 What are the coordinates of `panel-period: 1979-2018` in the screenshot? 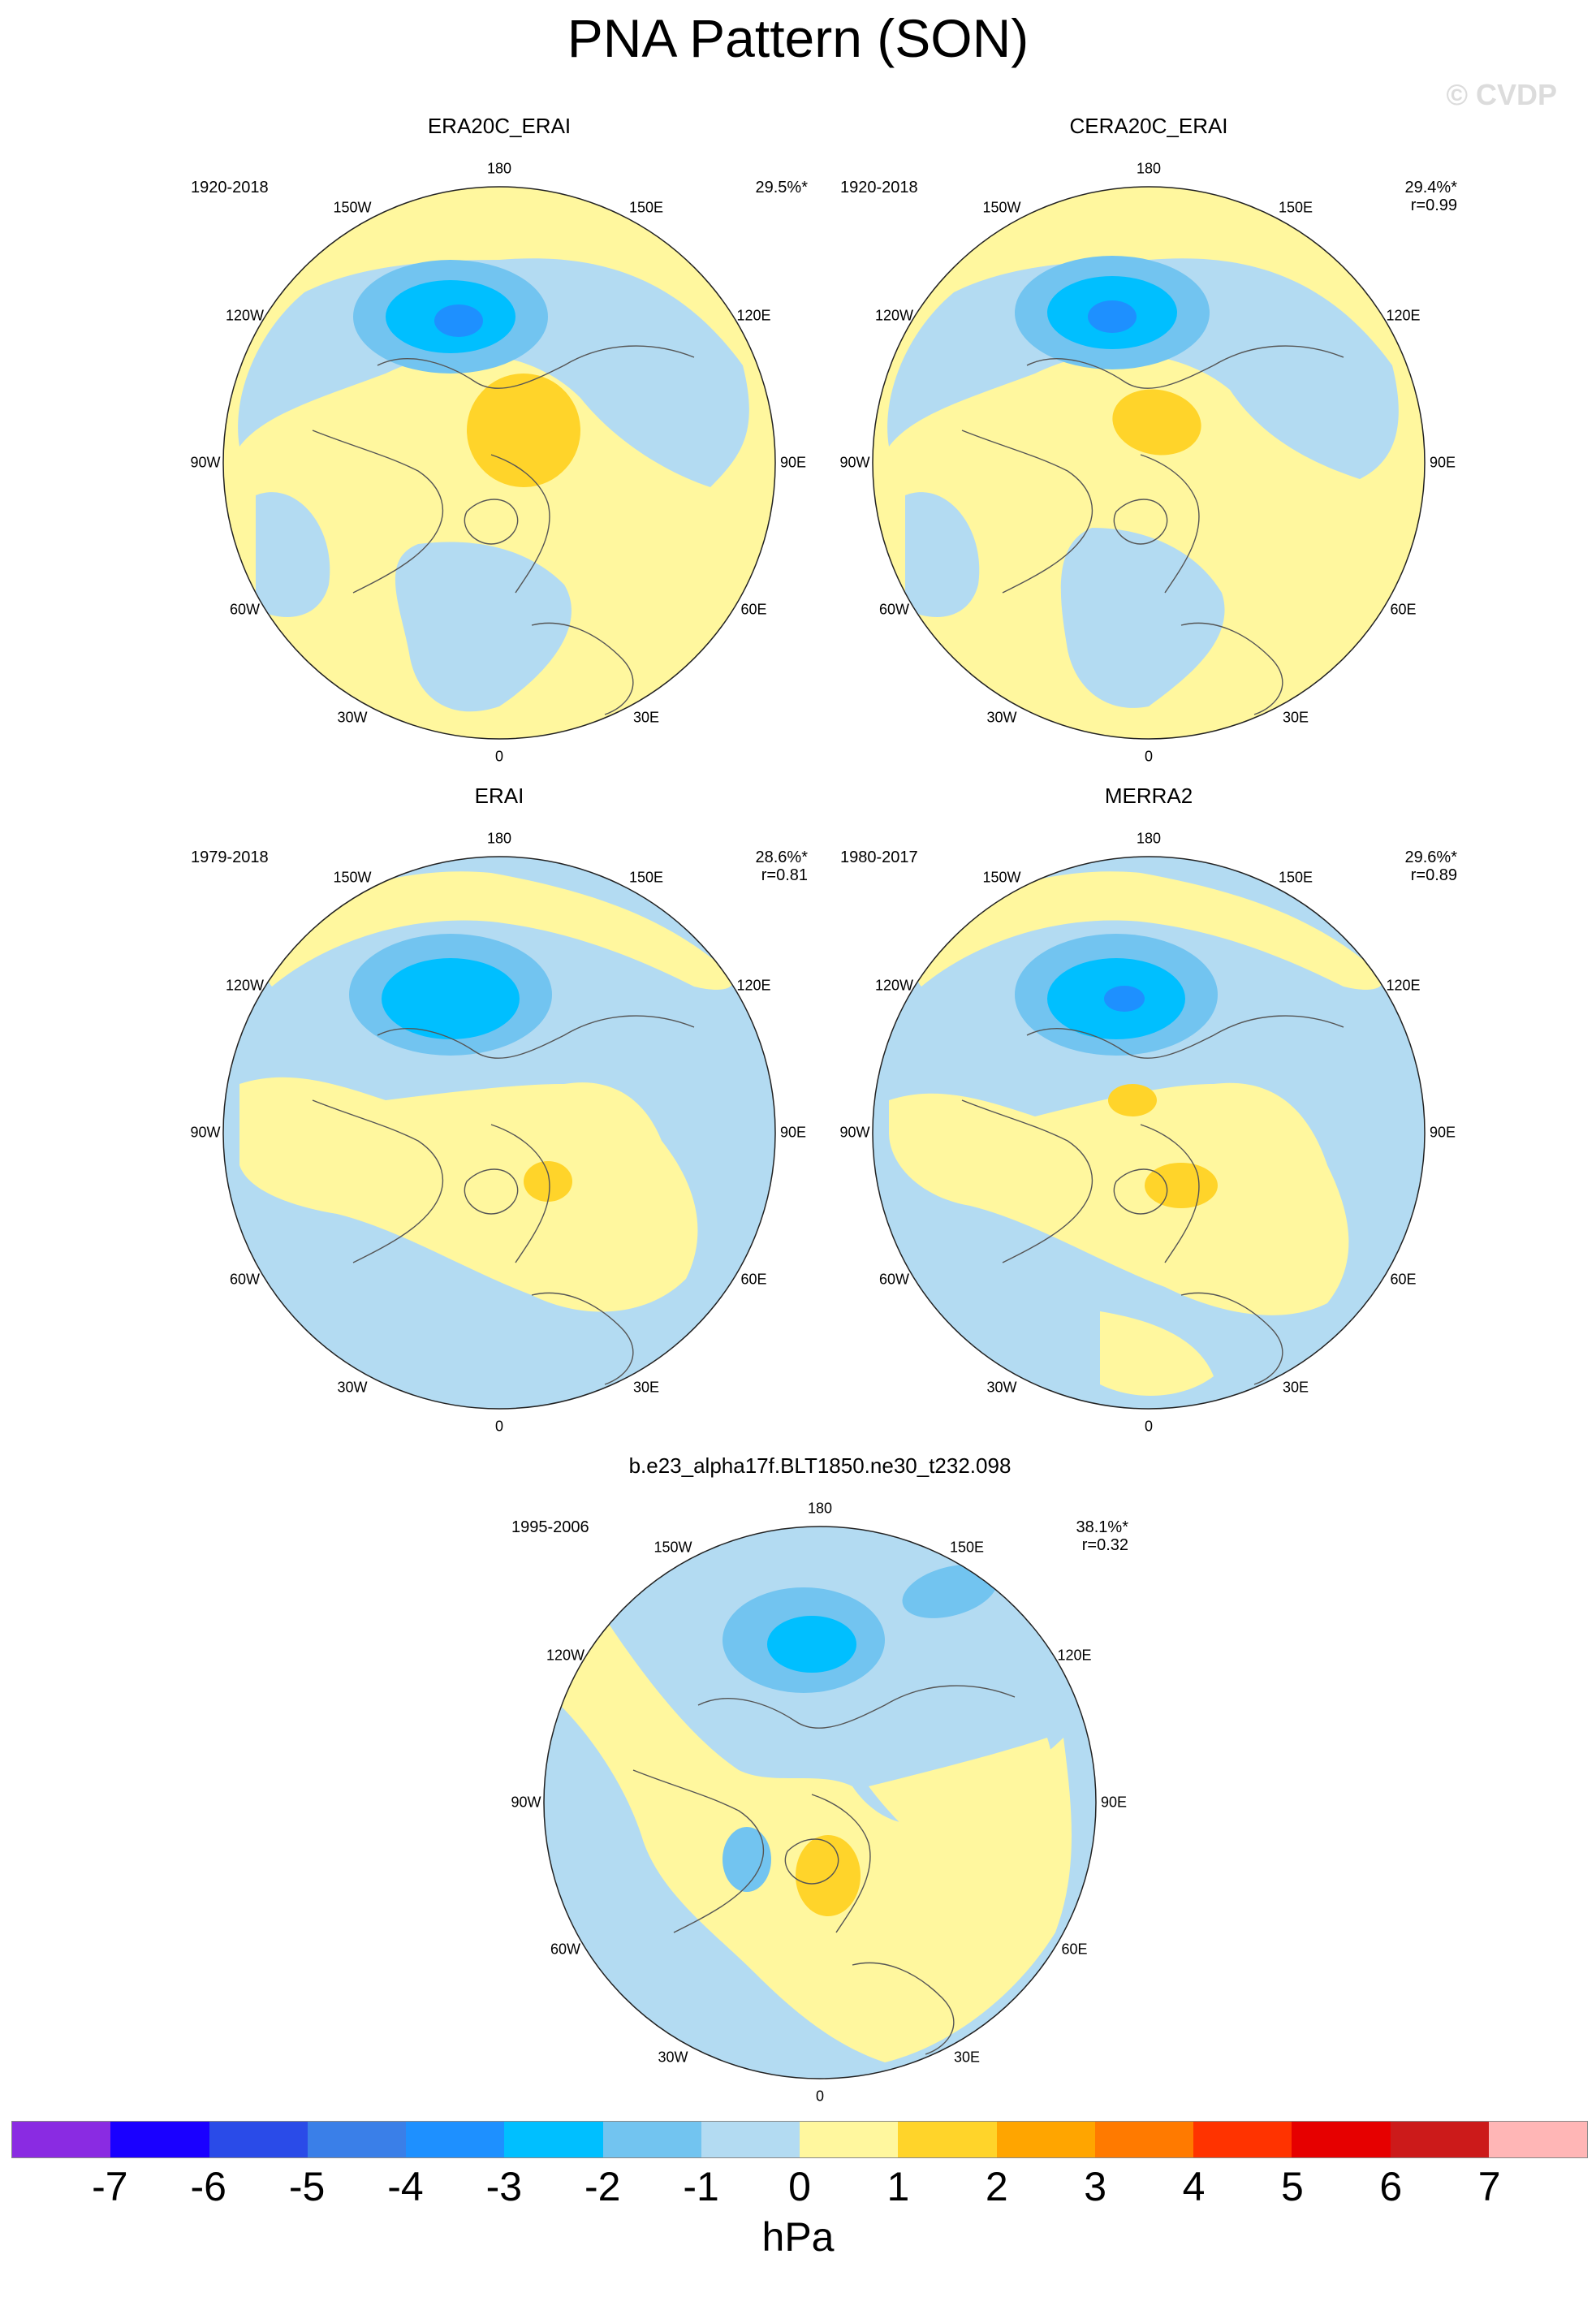 It's located at (230, 858).